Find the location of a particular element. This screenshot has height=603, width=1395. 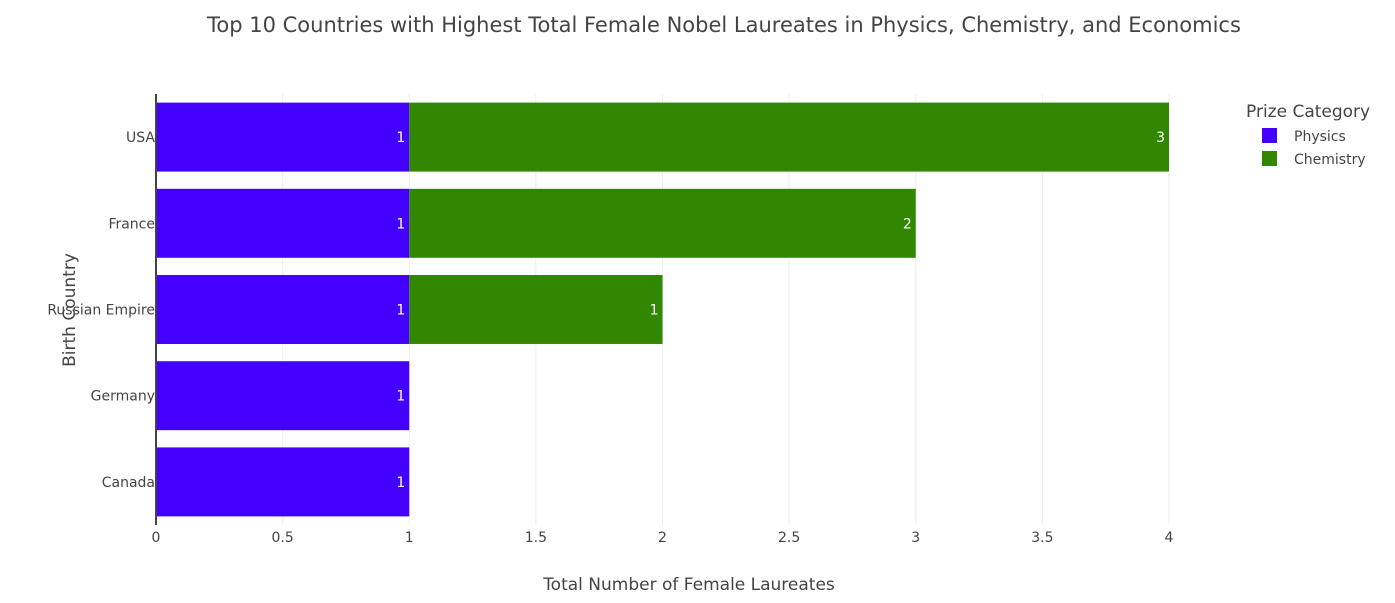

x-tick-label: 3 is located at coordinates (915, 538).